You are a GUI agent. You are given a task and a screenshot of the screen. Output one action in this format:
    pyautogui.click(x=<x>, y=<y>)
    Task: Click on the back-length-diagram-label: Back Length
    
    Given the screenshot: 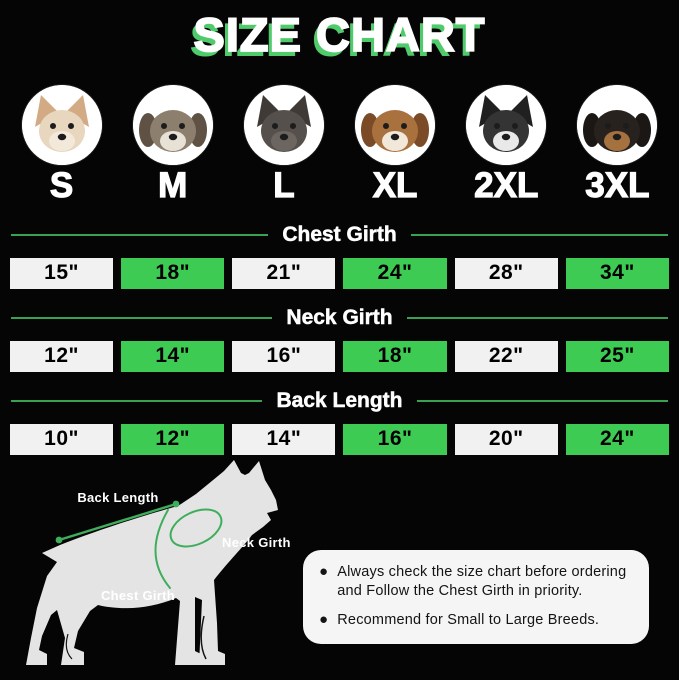 What is the action you would take?
    pyautogui.click(x=117, y=497)
    